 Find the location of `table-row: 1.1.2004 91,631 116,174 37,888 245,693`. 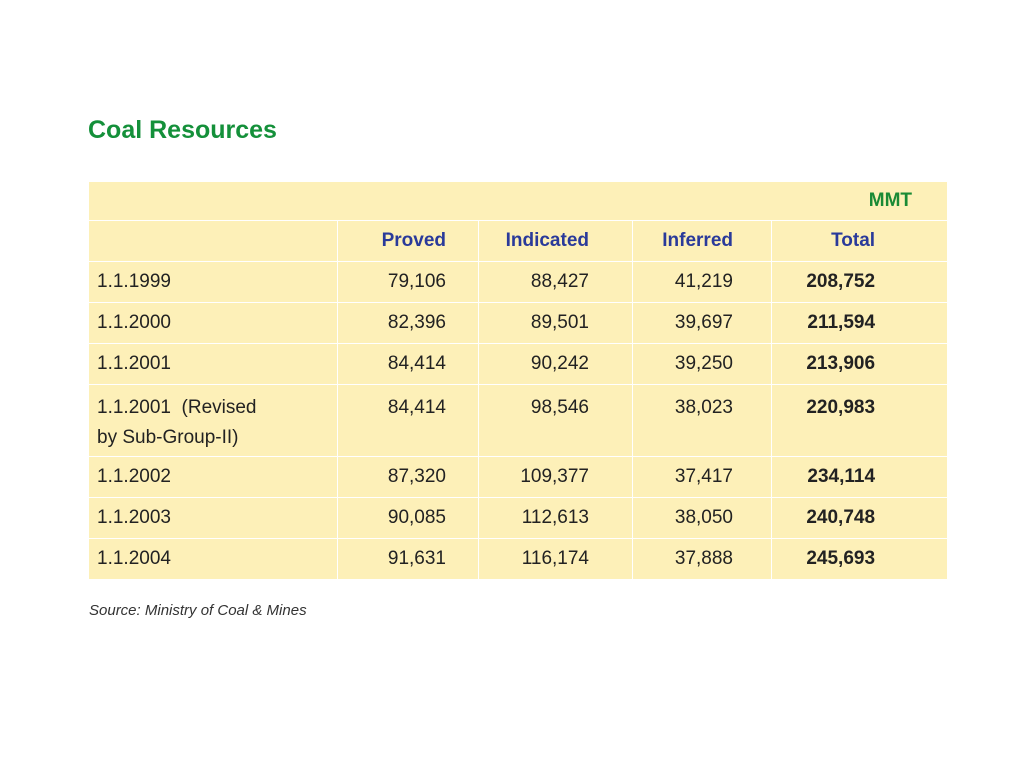

table-row: 1.1.2004 91,631 116,174 37,888 245,693 is located at coordinates (518, 559).